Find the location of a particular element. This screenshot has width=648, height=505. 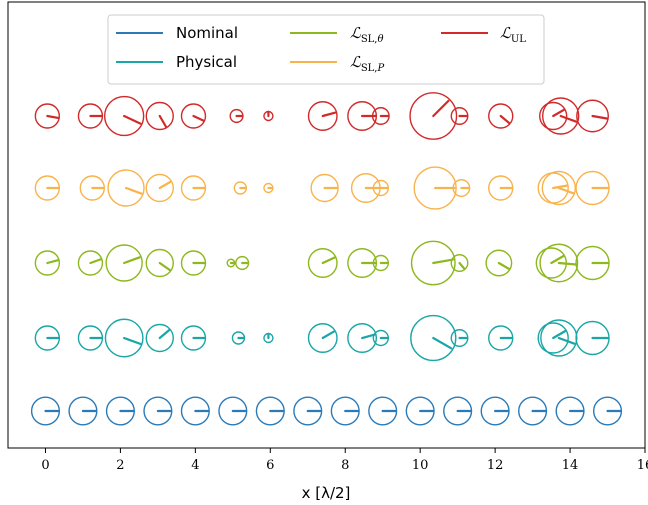

row-ul is located at coordinates (321, 116).